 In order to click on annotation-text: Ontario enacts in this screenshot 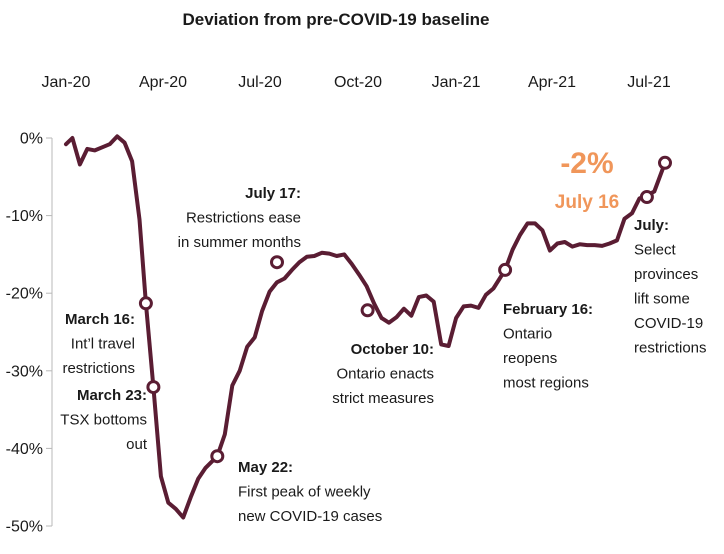, I will do `click(385, 374)`.